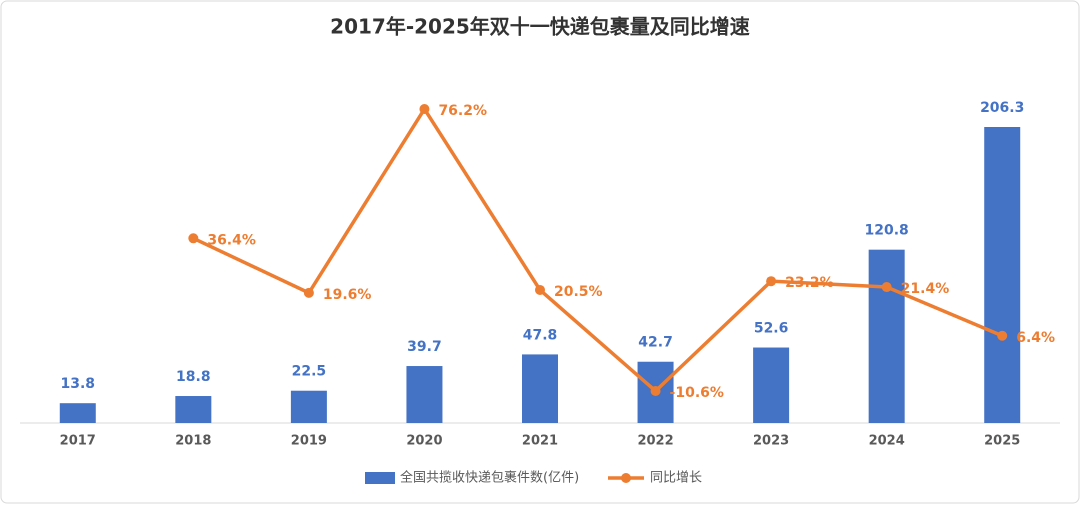  What do you see at coordinates (78, 384) in the screenshot?
I see `bar-label: 13.8` at bounding box center [78, 384].